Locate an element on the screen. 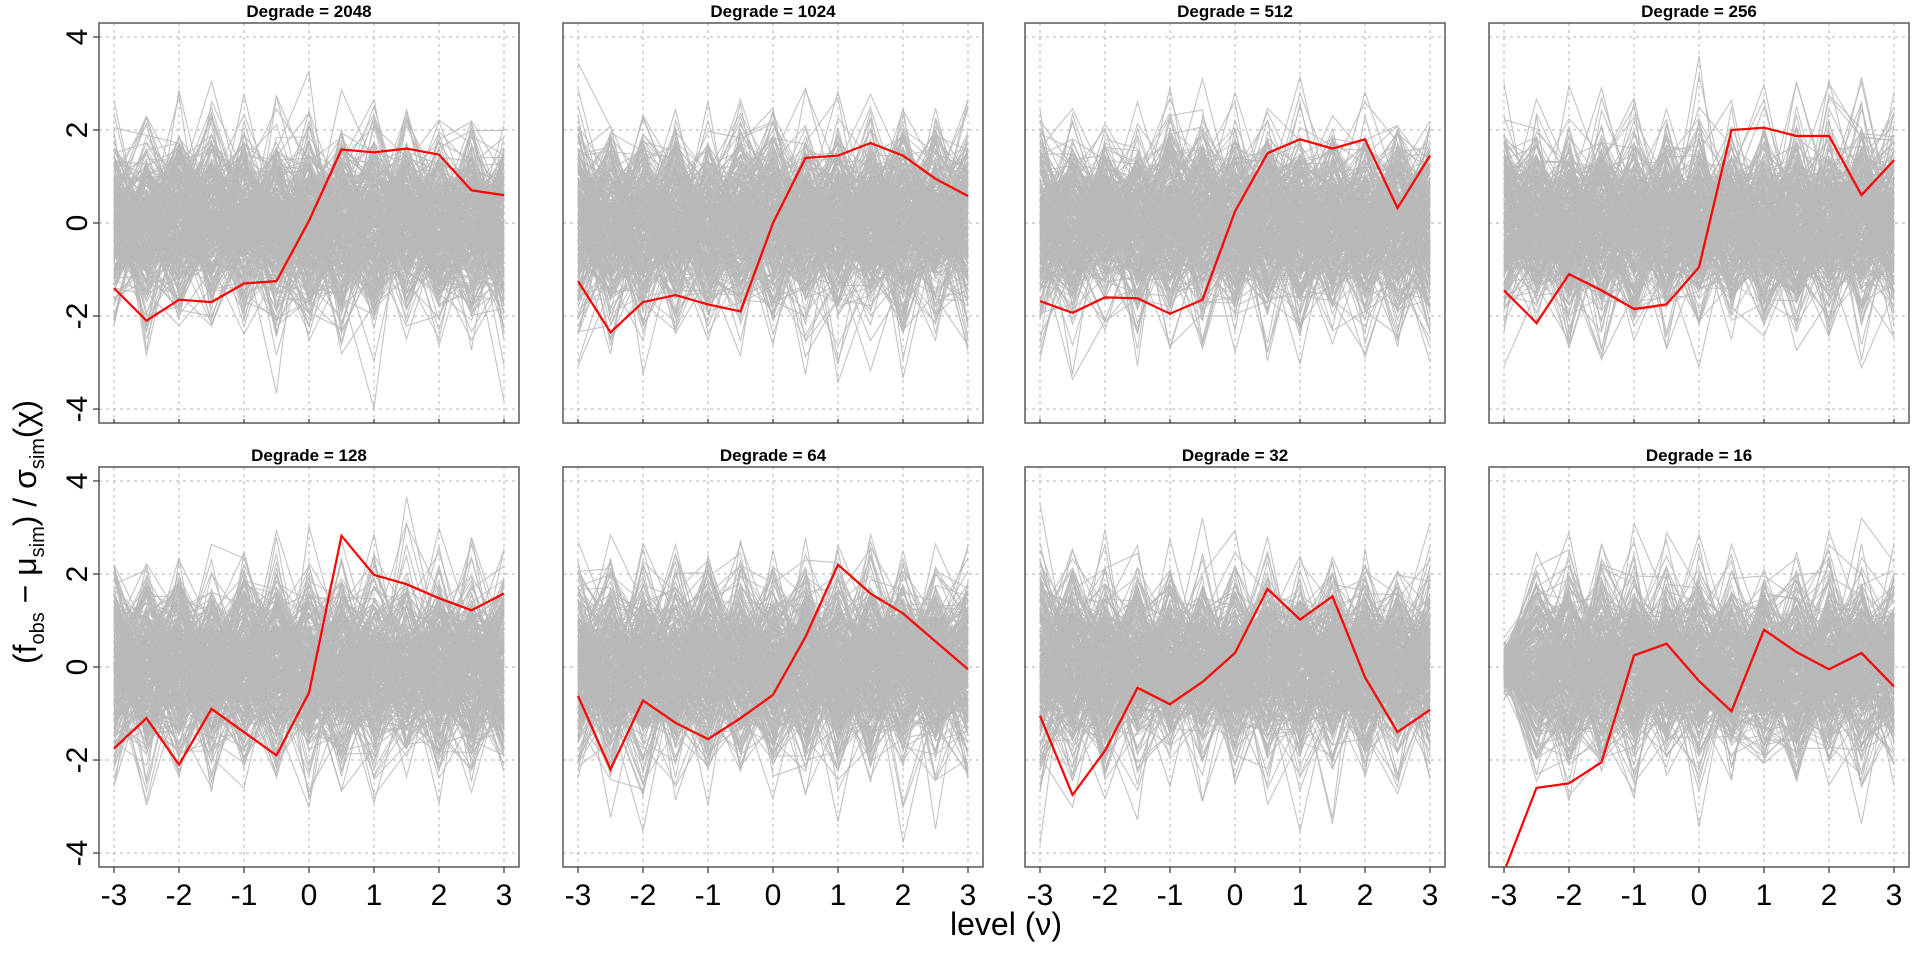 The width and height of the screenshot is (1920, 960). x-tick-label: -2 is located at coordinates (1569, 895).